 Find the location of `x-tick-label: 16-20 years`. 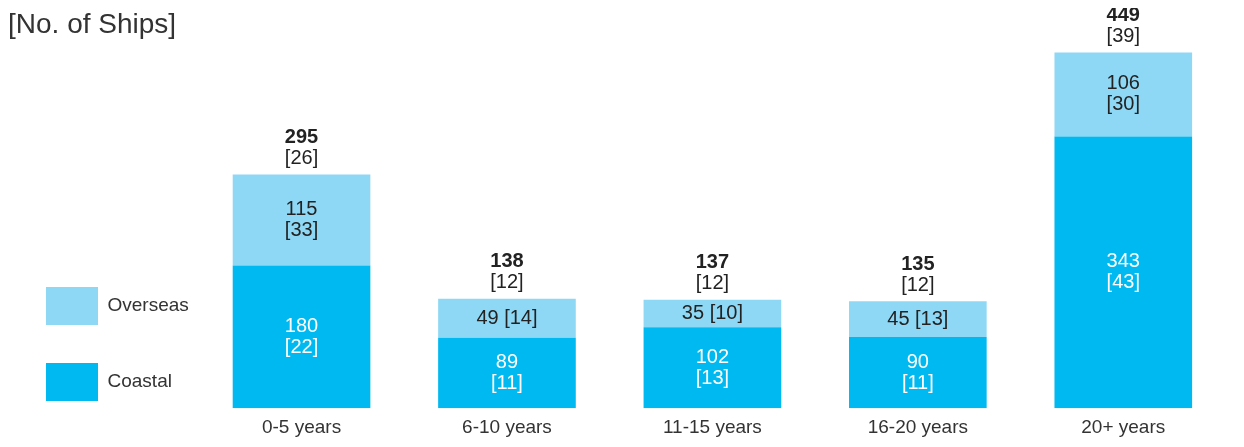

x-tick-label: 16-20 years is located at coordinates (918, 426).